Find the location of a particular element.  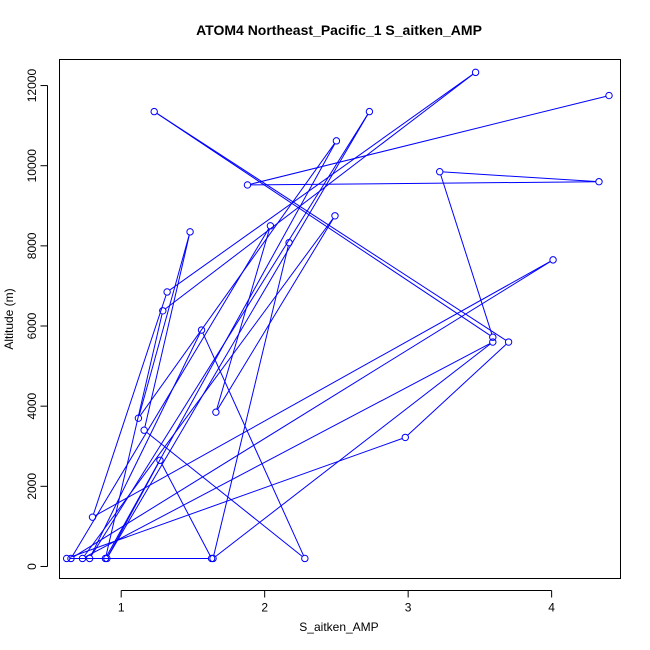

x-axis-label: S_aitken_AMP is located at coordinates (338, 627).